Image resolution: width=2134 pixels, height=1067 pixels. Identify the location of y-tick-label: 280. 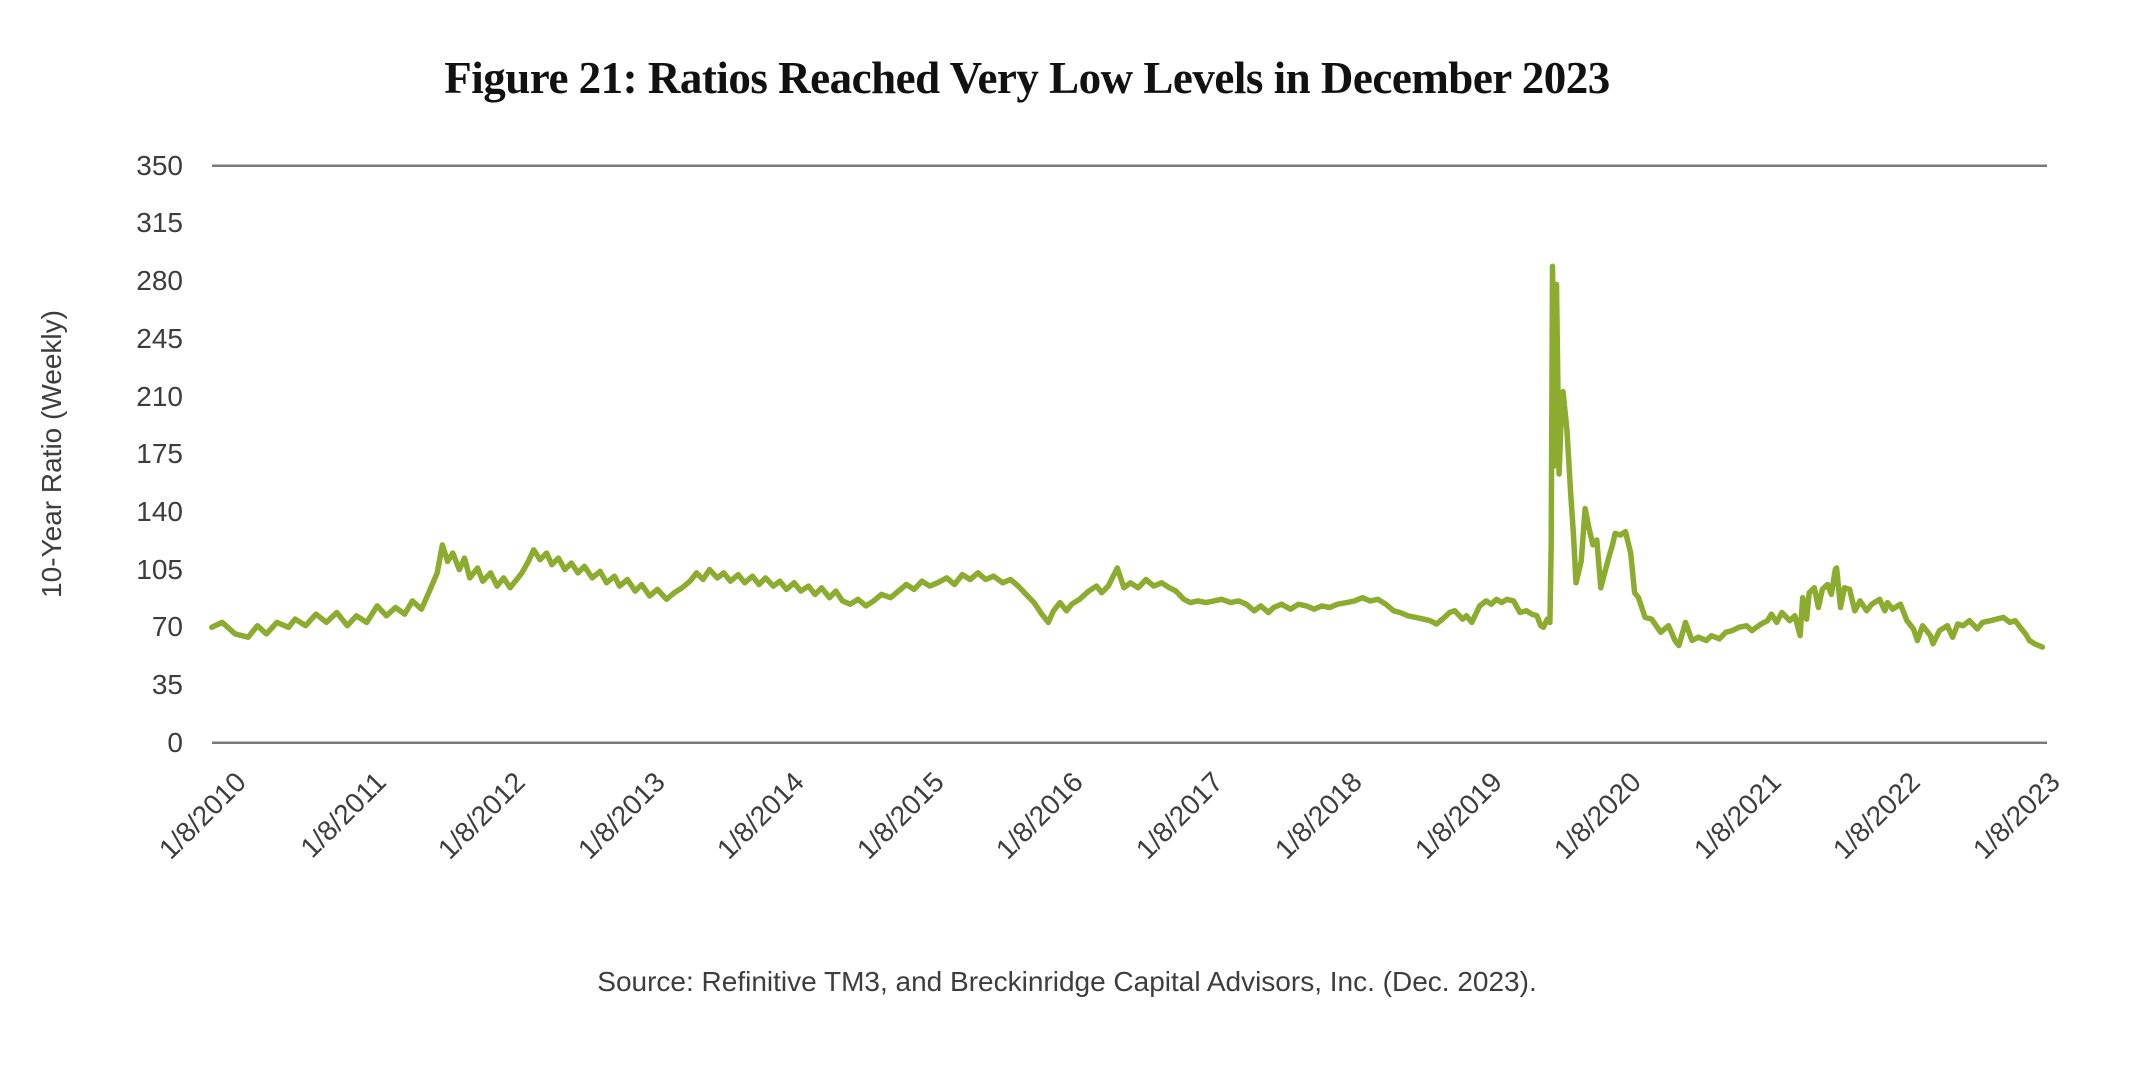
(159, 281).